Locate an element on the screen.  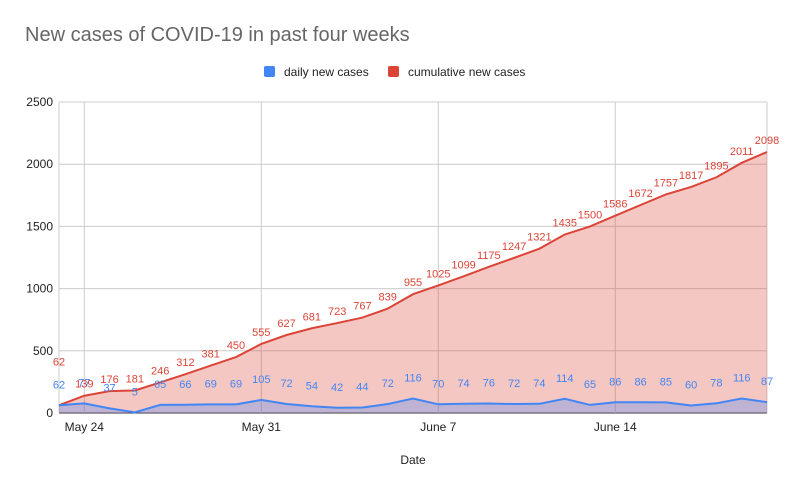
data-label: 44 is located at coordinates (362, 388).